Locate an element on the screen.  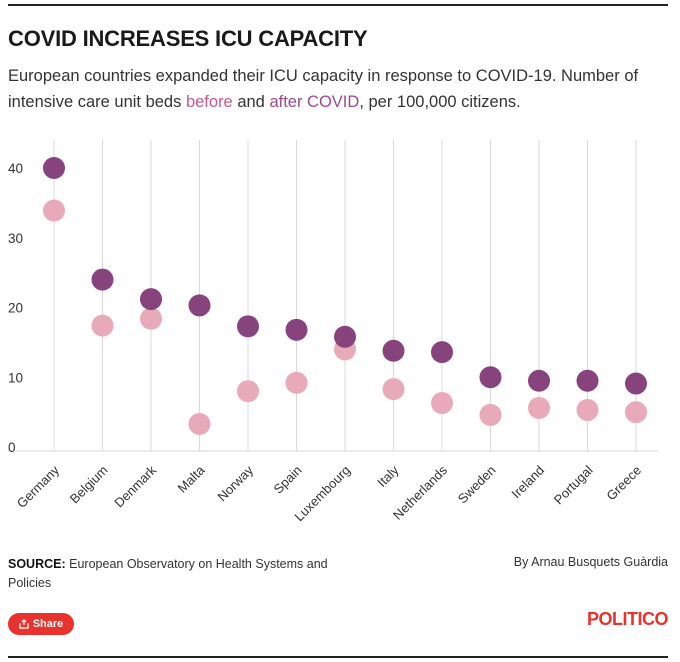
dot-after-norway is located at coordinates (248, 326).